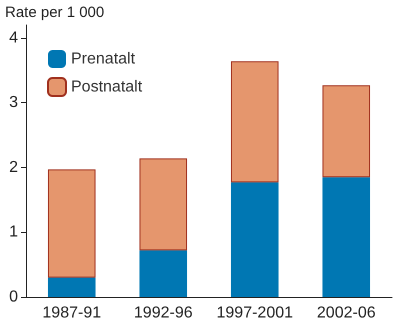 This screenshot has width=400, height=324. I want to click on x-tick-label: 1992-96, so click(163, 313).